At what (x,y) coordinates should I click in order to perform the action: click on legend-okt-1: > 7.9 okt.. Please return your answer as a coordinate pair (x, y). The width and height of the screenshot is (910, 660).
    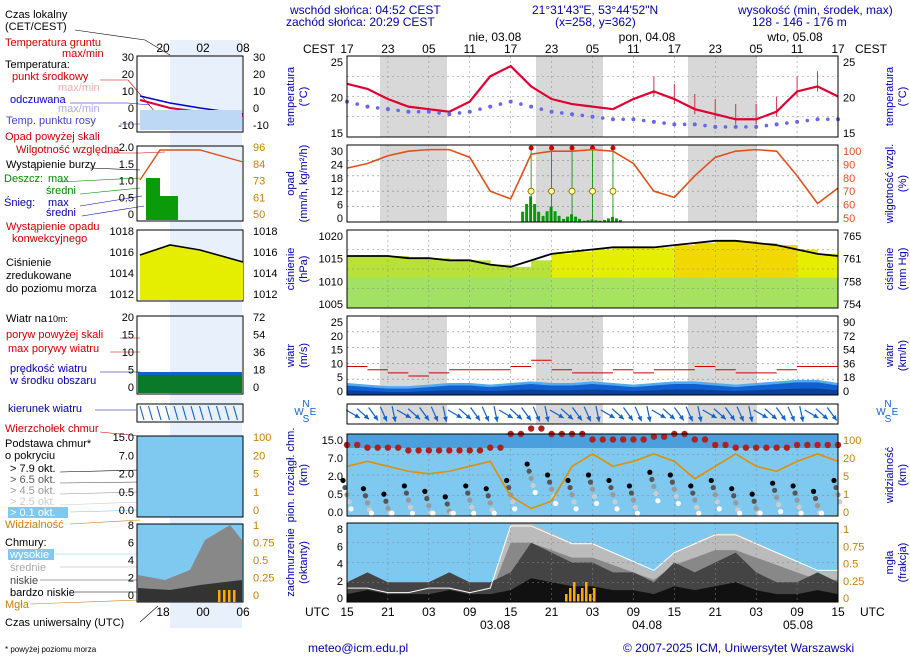
    Looking at the image, I should click on (33, 469).